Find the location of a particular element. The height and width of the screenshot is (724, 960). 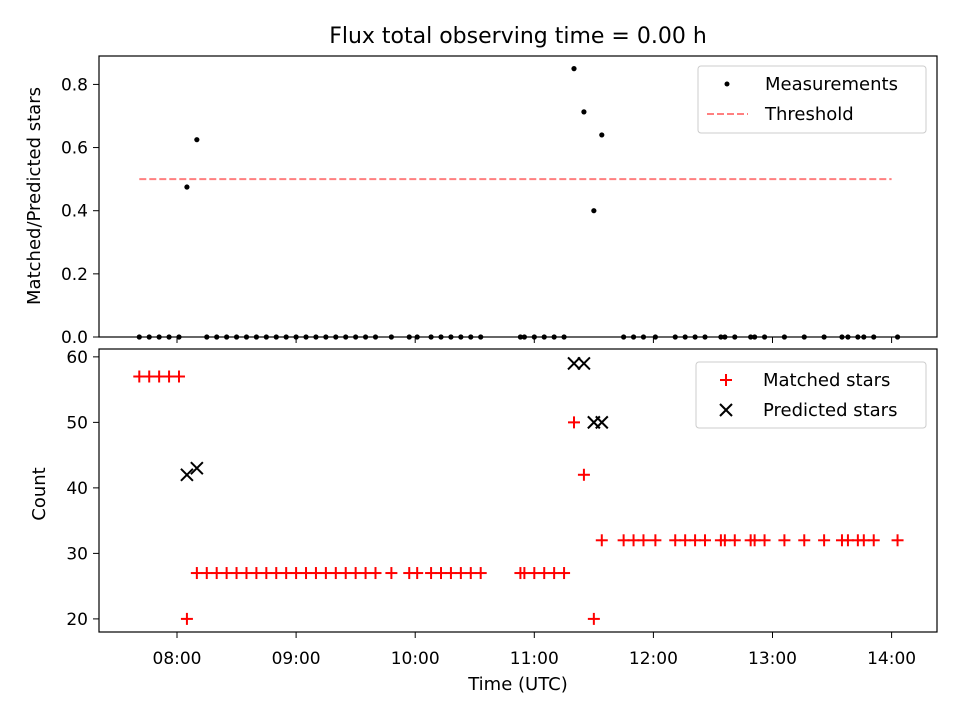

legend-matched-plus-icon is located at coordinates (726, 380).